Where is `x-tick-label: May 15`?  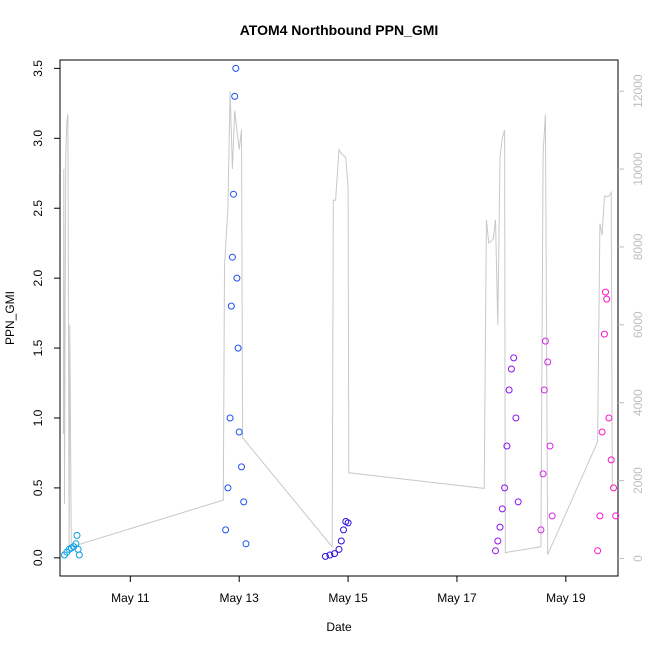 x-tick-label: May 15 is located at coordinates (348, 598).